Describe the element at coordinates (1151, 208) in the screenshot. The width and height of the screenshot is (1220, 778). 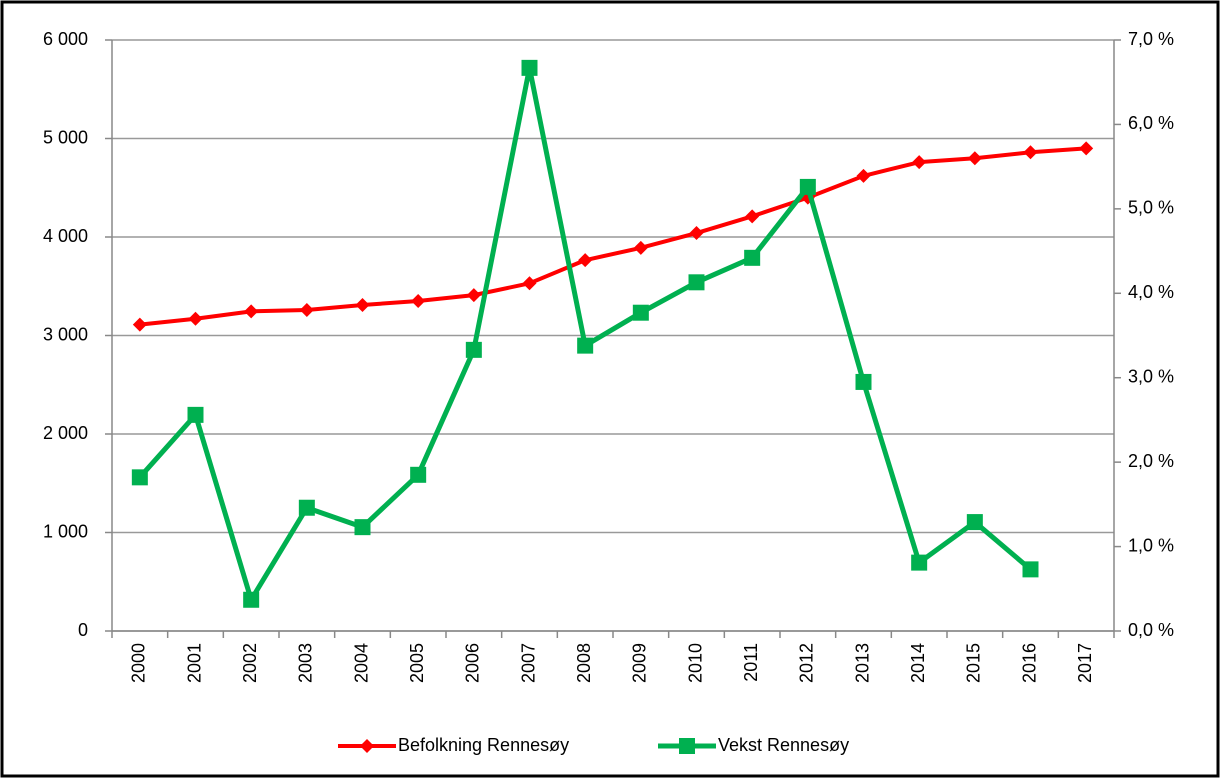
I see `y2-tick-label: 5,0 %` at that location.